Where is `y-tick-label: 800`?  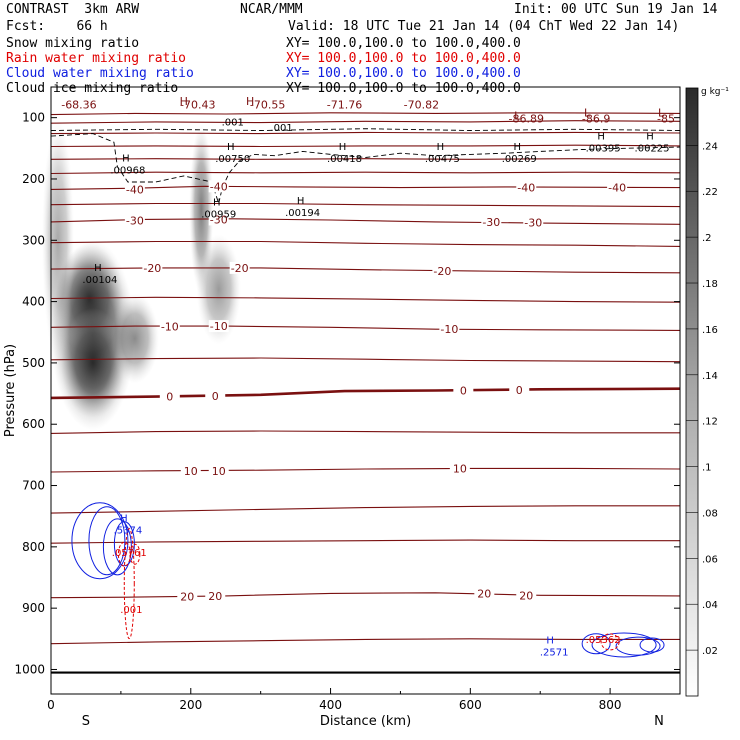 y-tick-label: 800 is located at coordinates (33, 547).